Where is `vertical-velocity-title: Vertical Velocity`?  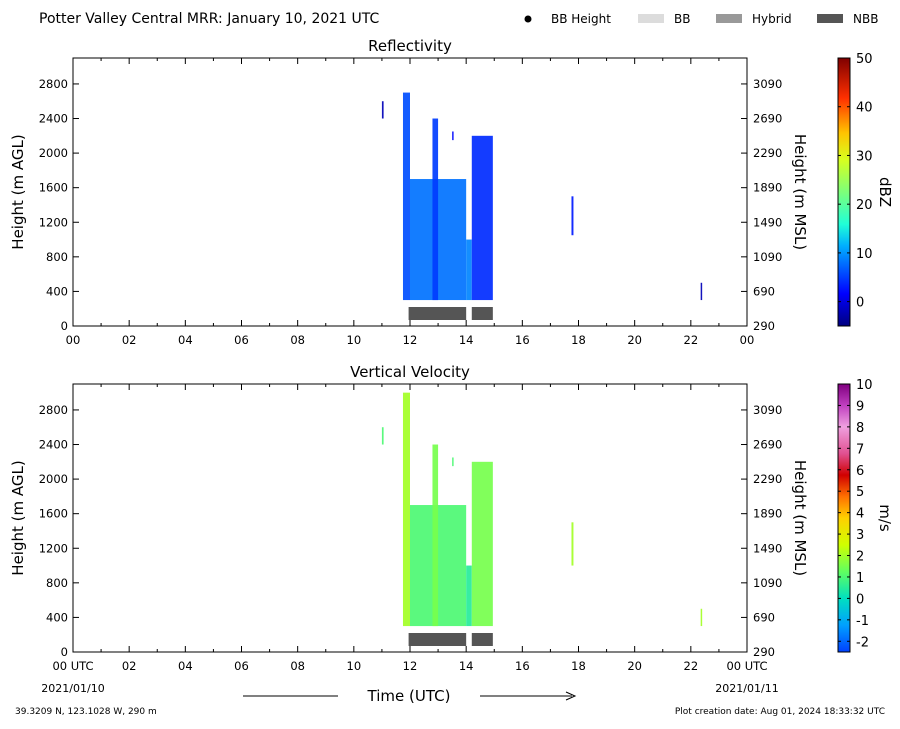 vertical-velocity-title: Vertical Velocity is located at coordinates (410, 372).